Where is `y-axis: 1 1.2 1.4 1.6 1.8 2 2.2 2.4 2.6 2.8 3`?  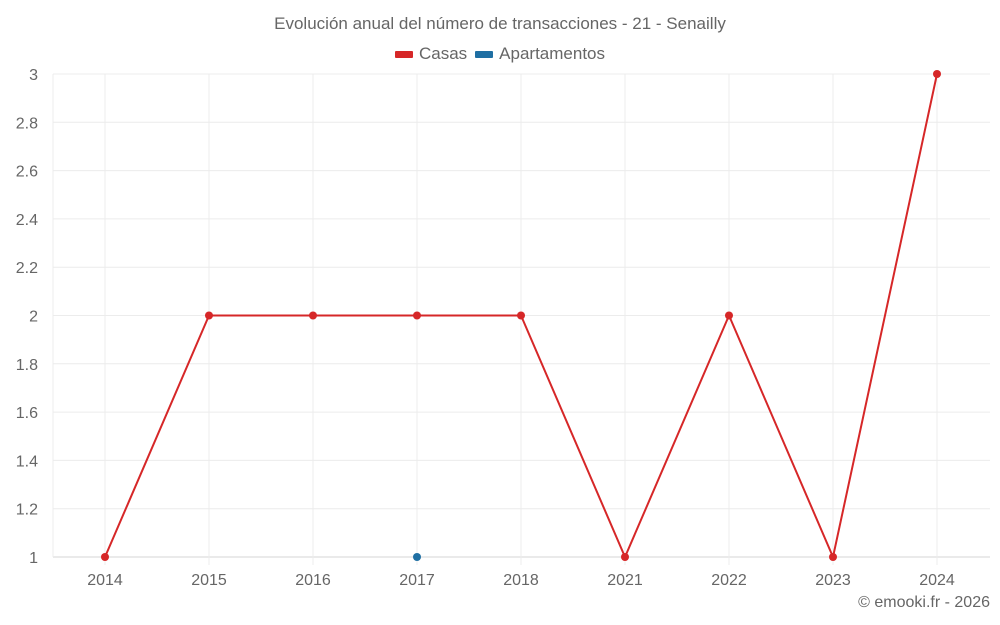 y-axis: 1 1.2 1.4 1.6 1.8 2 2.2 2.4 2.6 2.8 3 is located at coordinates (27, 317).